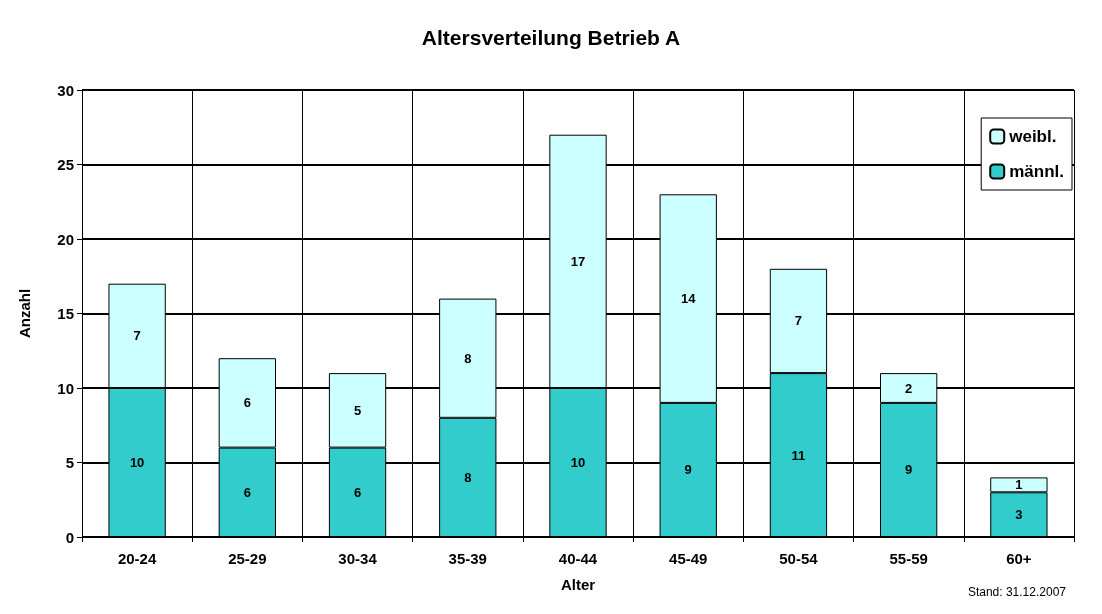 This screenshot has height=614, width=1102. Describe the element at coordinates (1019, 558) in the screenshot. I see `x-tick-label: 60+` at that location.